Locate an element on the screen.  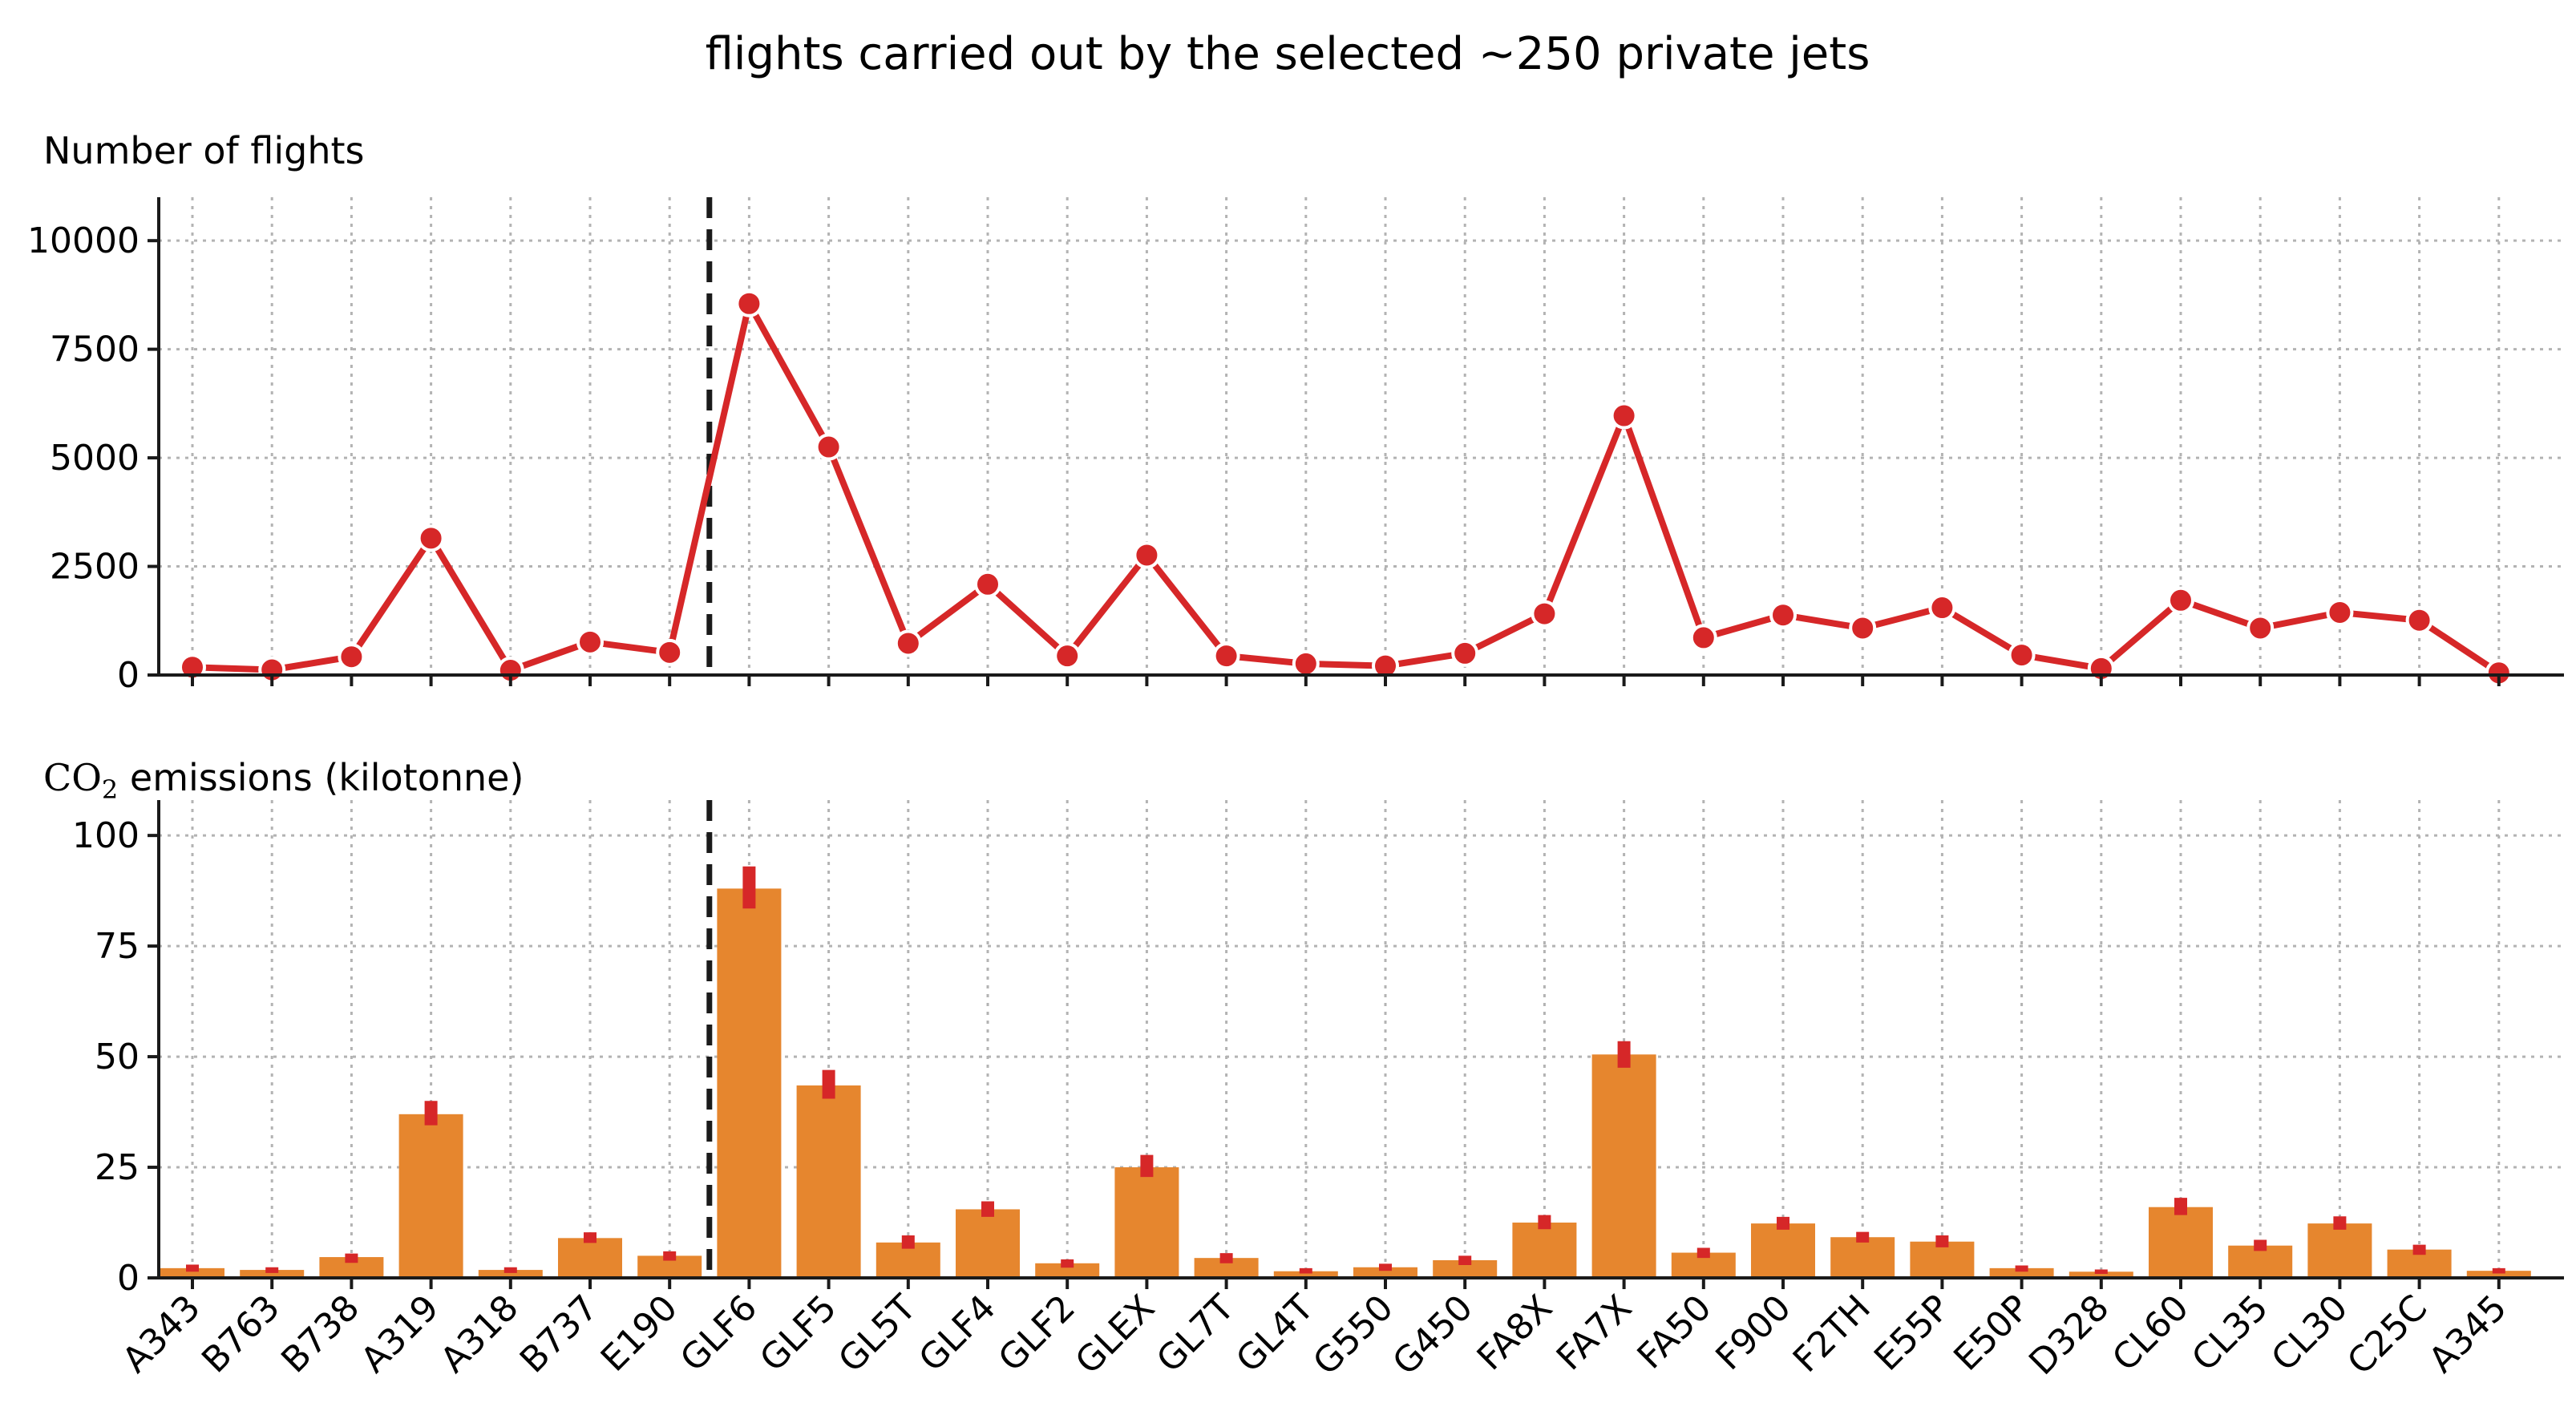
x-tick-label: G450 is located at coordinates (1433, 1336).